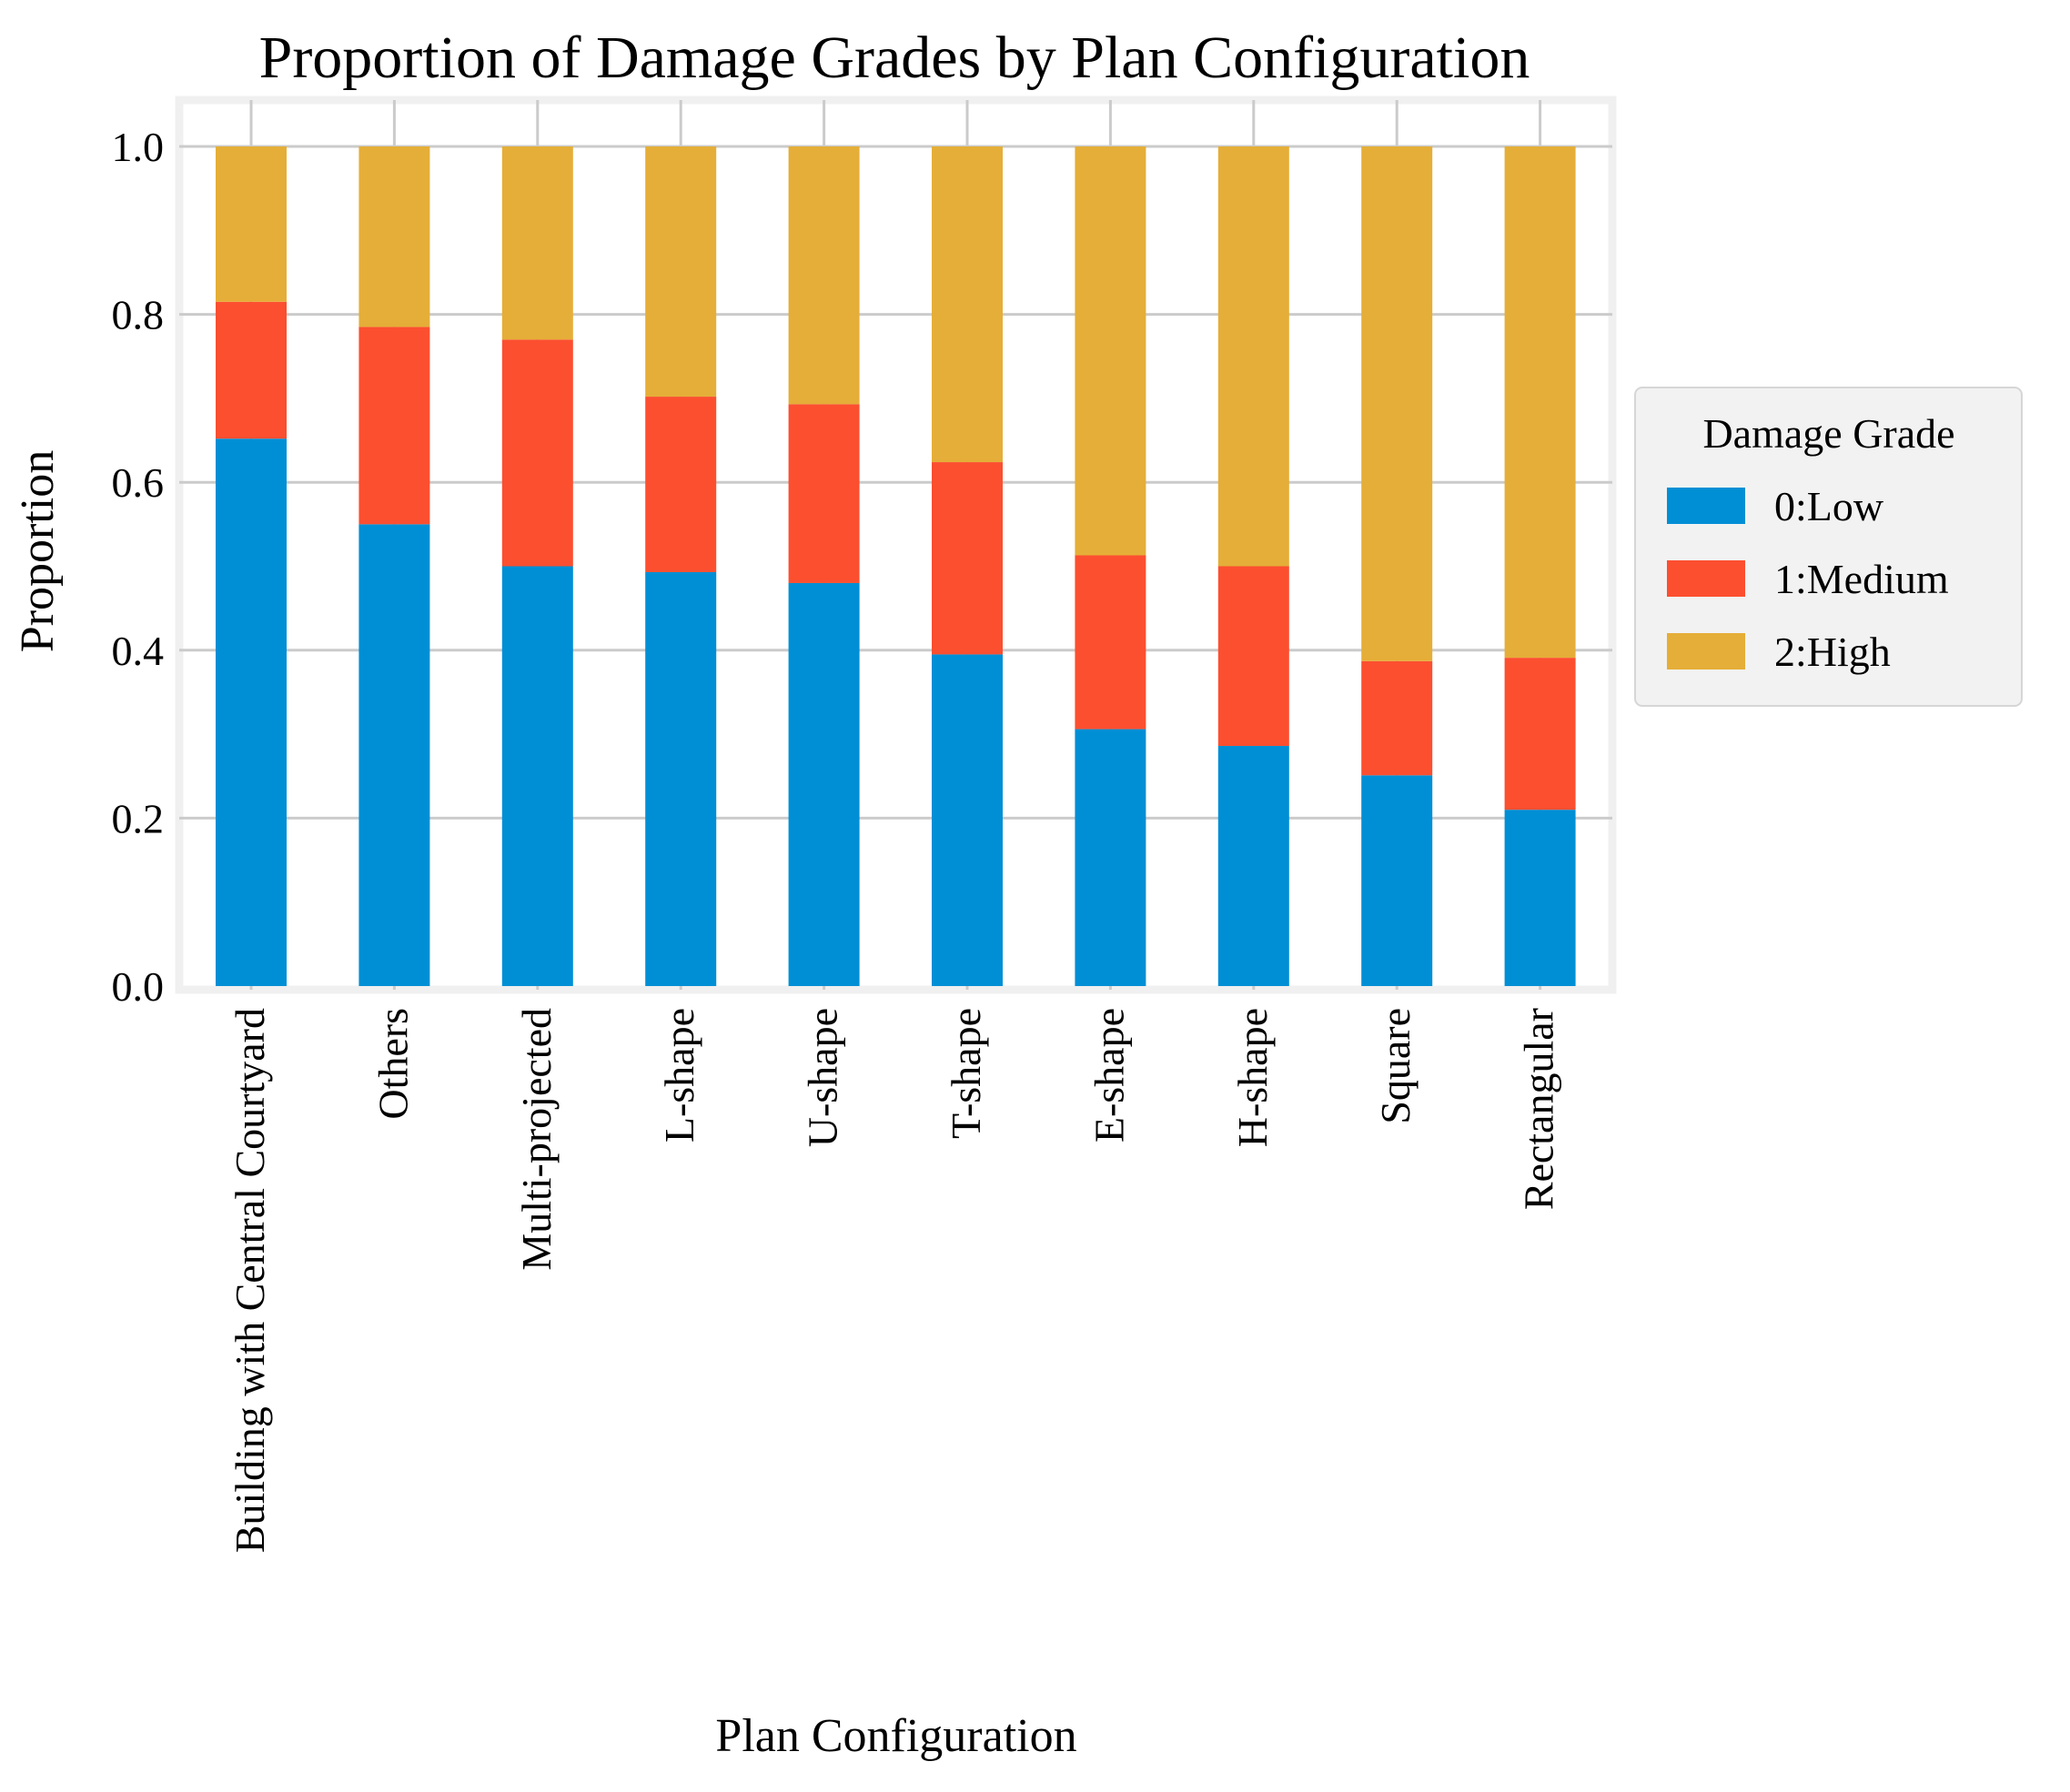 The height and width of the screenshot is (1792, 2070). Describe the element at coordinates (138, 482) in the screenshot. I see `y-tick-label: 0.6` at that location.